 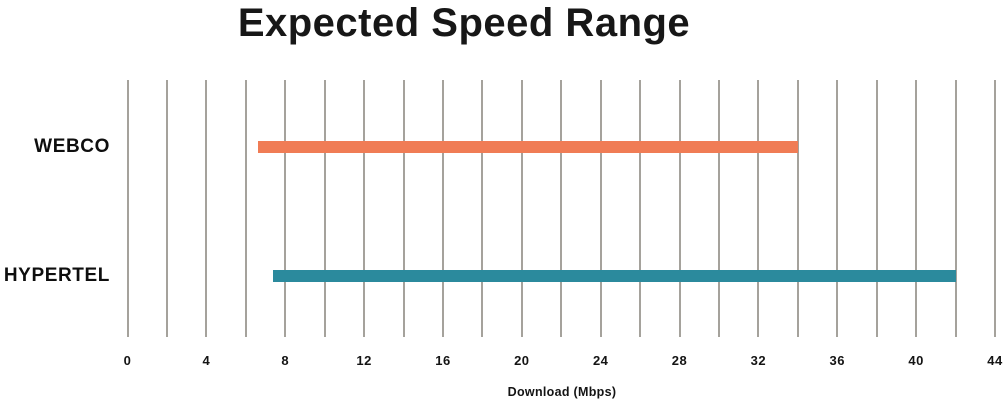 What do you see at coordinates (837, 360) in the screenshot?
I see `x-tick-label: 36` at bounding box center [837, 360].